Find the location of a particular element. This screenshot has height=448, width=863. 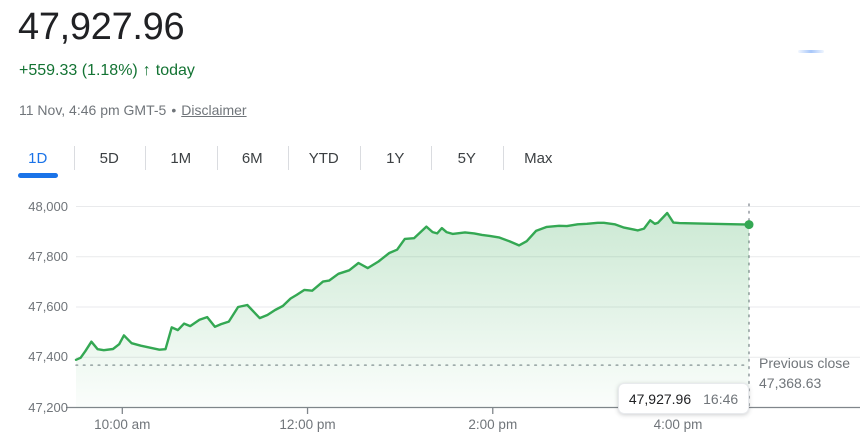

quote-meta-row: 11 Nov, 4:46 pm GMT-5 • Disclaimer is located at coordinates (133, 110).